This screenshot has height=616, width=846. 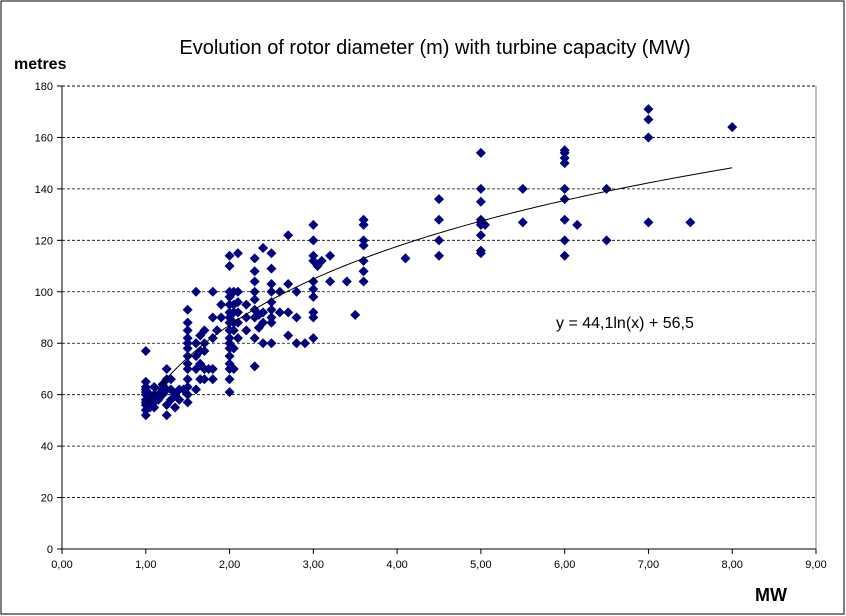 What do you see at coordinates (145, 565) in the screenshot?
I see `x-tick-label: 1,00` at bounding box center [145, 565].